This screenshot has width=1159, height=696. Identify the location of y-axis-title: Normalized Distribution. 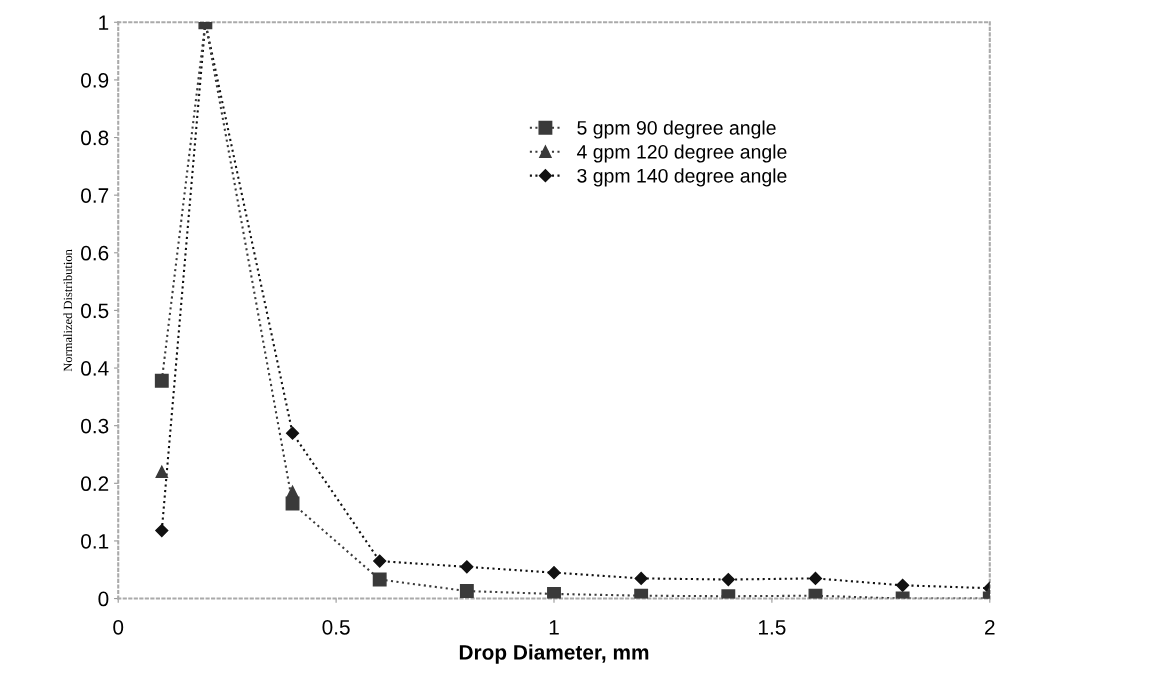
(68, 310).